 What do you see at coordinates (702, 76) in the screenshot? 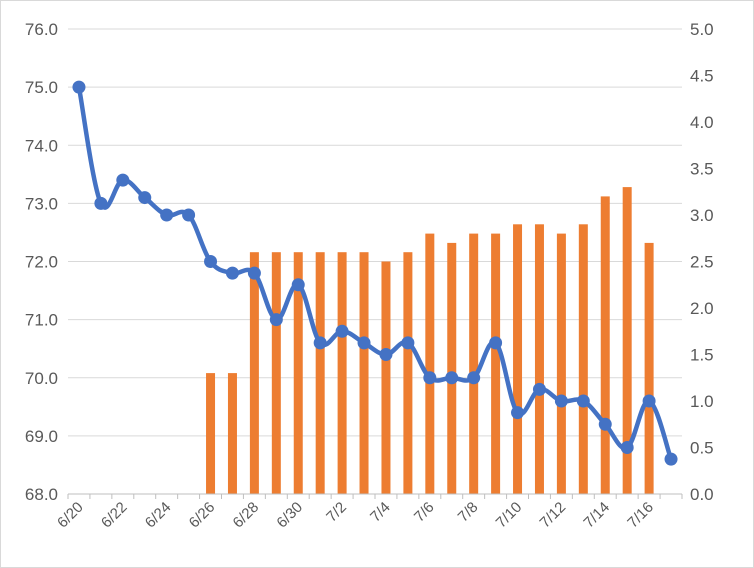
I see `y-right-tick-label: 4.5` at bounding box center [702, 76].